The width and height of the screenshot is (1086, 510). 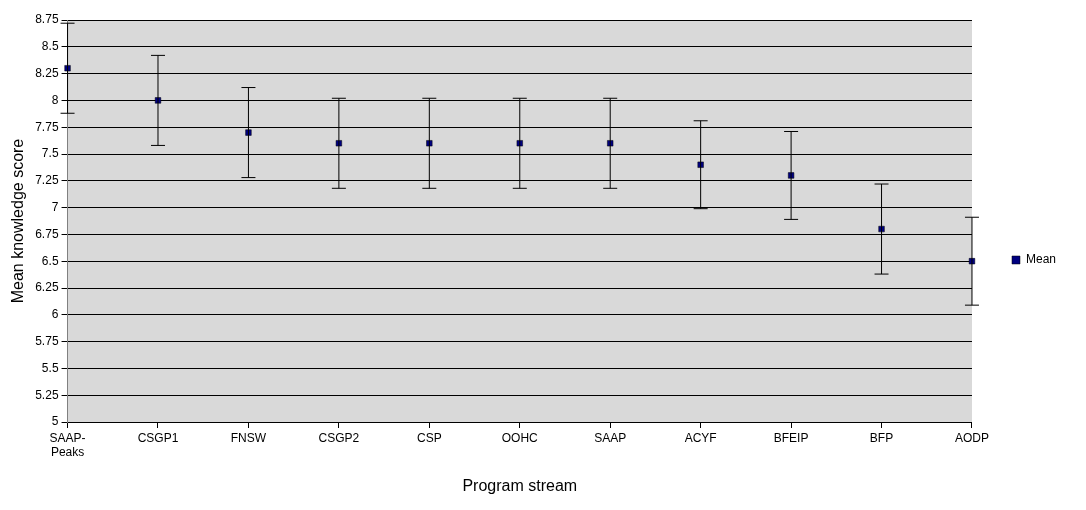 I want to click on y-tick-label: 8.25, so click(x=47, y=72).